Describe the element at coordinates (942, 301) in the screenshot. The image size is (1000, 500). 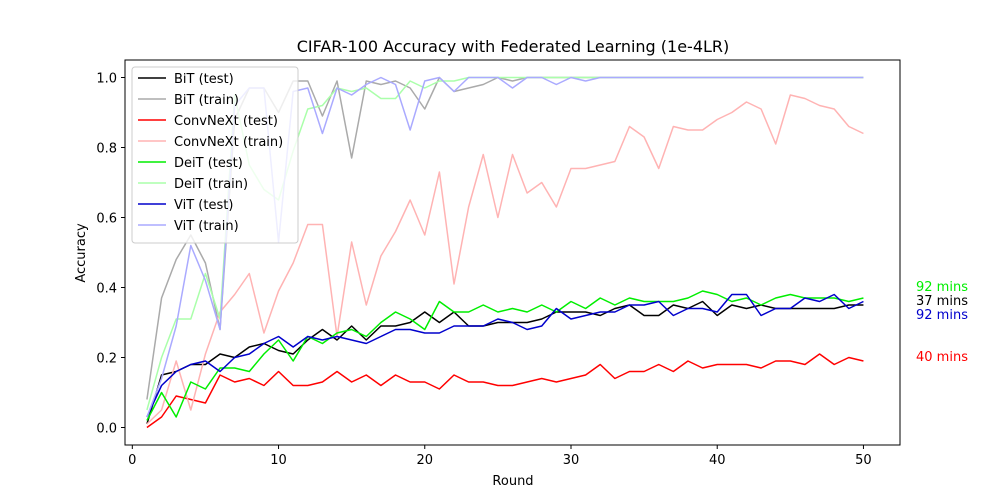
I see `training-time-annotation: 37 mins` at that location.